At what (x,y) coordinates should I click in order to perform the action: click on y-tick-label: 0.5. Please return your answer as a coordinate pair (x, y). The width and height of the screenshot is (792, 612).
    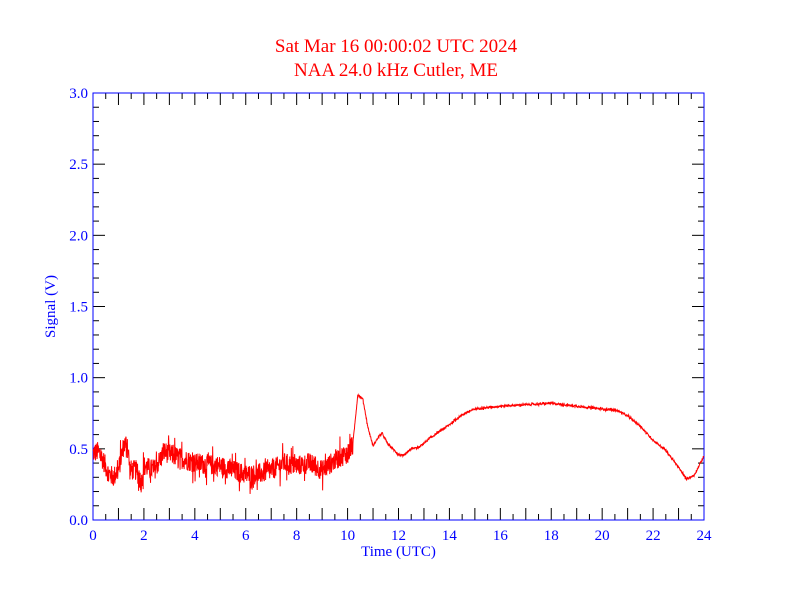
    Looking at the image, I should click on (78, 450).